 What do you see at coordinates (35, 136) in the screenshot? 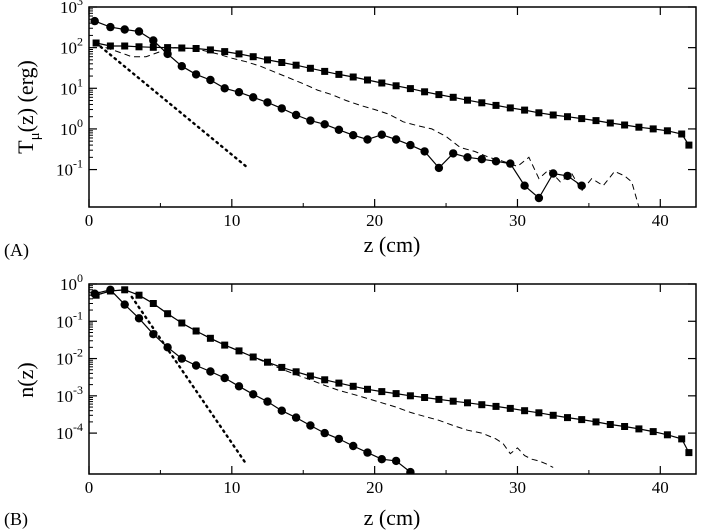
I see `panel-a-y-title-sub: μ` at bounding box center [35, 136].